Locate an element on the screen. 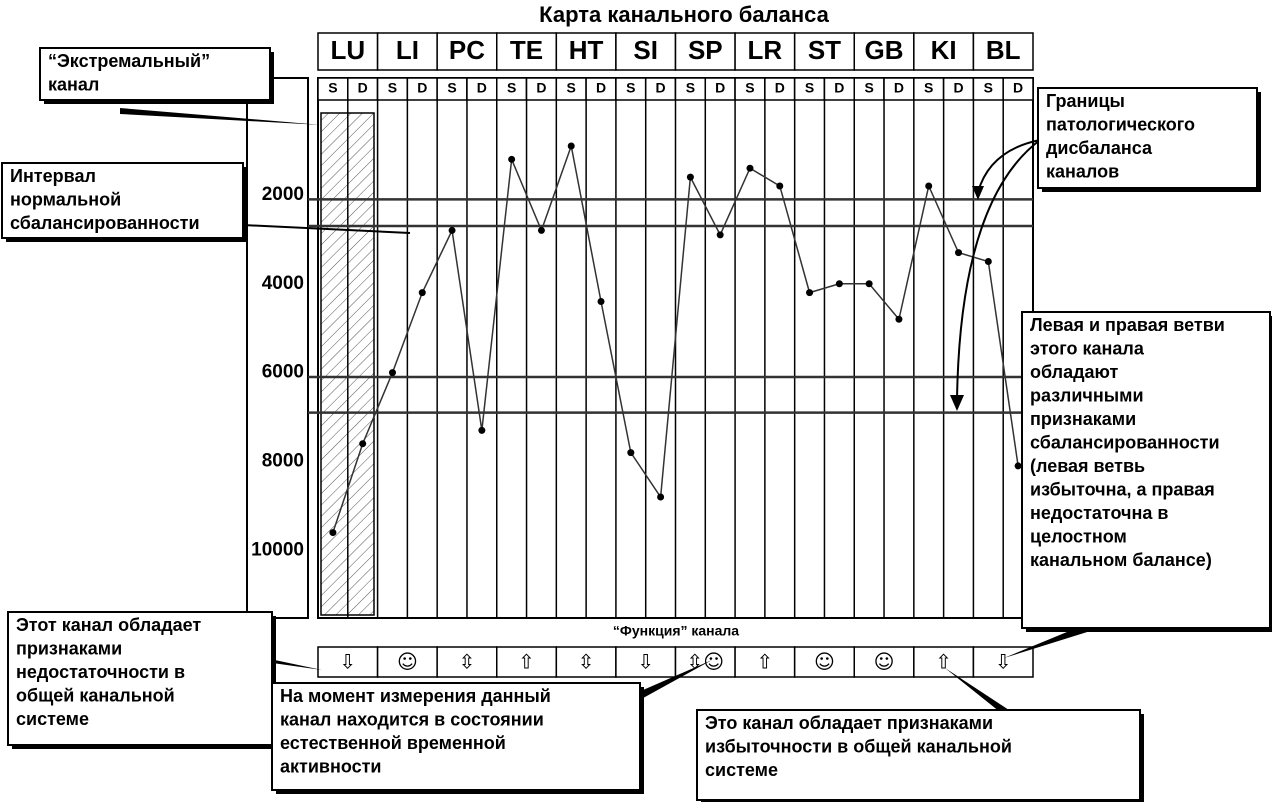 The width and height of the screenshot is (1272, 802). annotation-text: избыточности в общей канальной is located at coordinates (858, 746).